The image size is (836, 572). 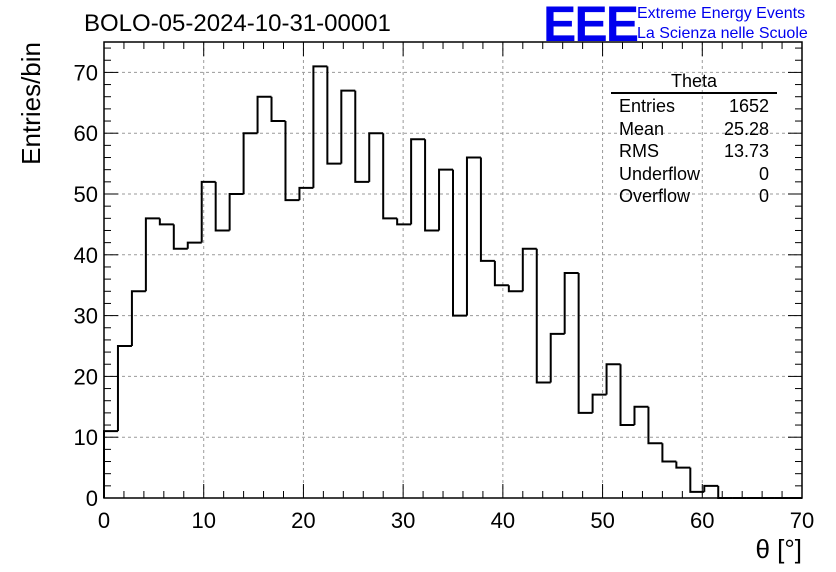 What do you see at coordinates (303, 520) in the screenshot?
I see `x-tick-label: 20` at bounding box center [303, 520].